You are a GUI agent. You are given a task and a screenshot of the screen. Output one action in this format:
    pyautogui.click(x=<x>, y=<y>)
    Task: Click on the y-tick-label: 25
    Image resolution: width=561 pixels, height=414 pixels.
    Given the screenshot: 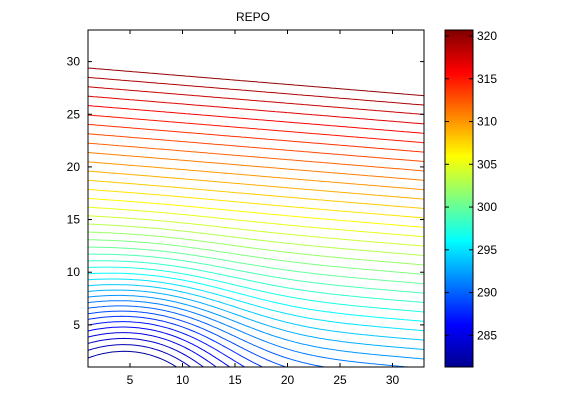 What is the action you would take?
    pyautogui.click(x=74, y=114)
    